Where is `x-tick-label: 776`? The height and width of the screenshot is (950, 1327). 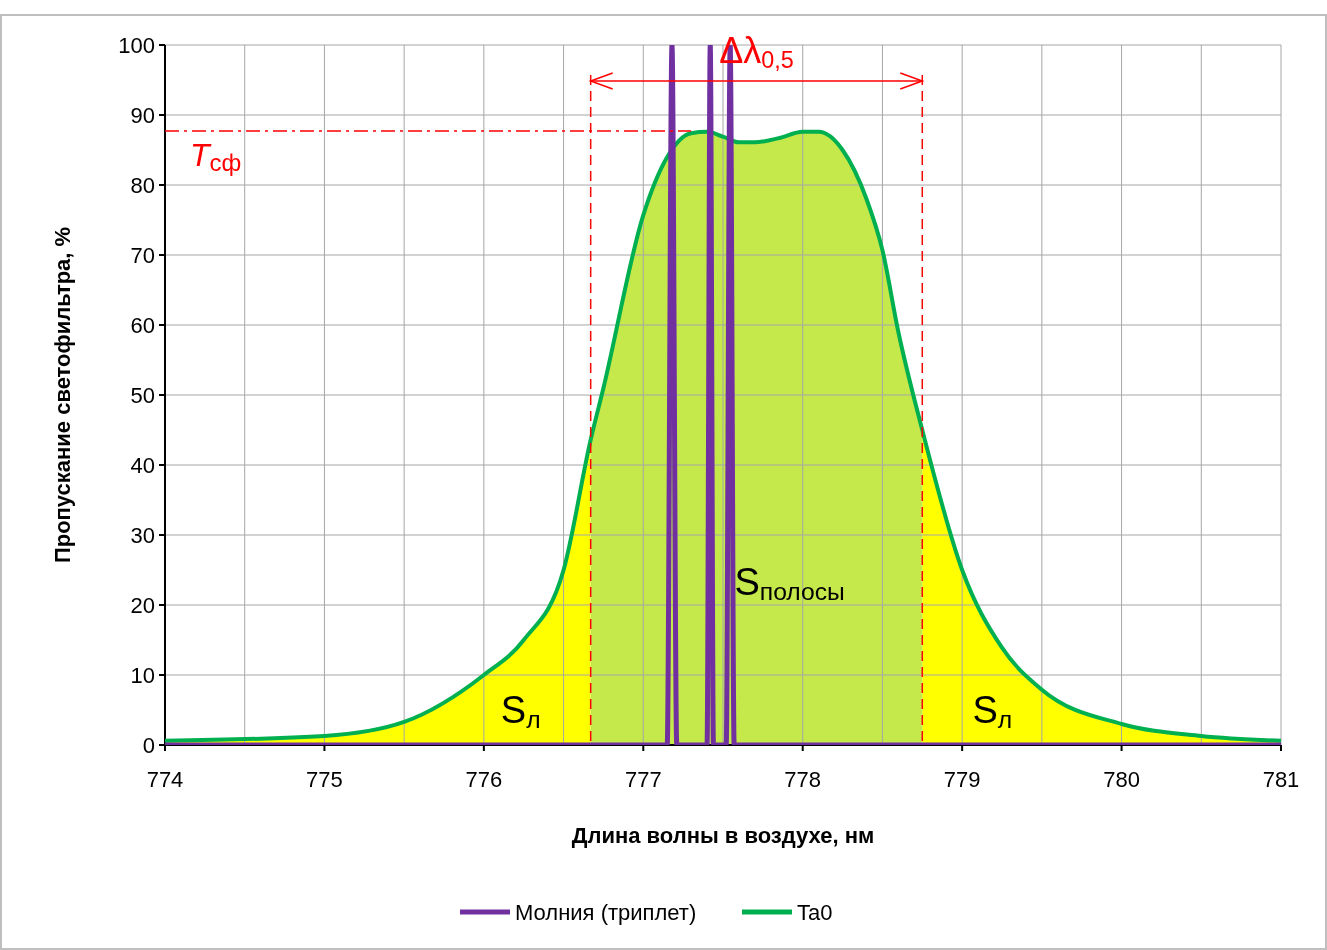 x-tick-label: 776 is located at coordinates (484, 779).